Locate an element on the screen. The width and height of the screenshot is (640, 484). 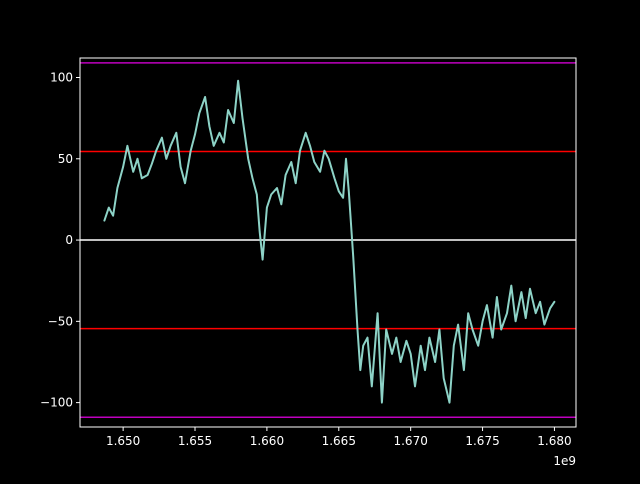
y-axis: 100 50 0 −50 −100 is located at coordinates (60, 240).